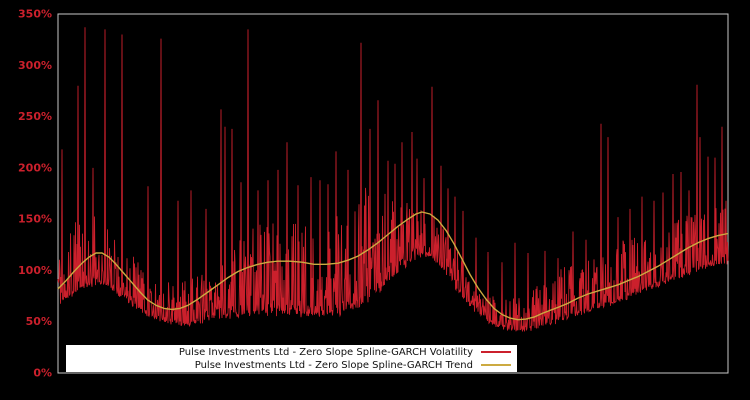  I want to click on y-tick-label: 200%, so click(35, 167).